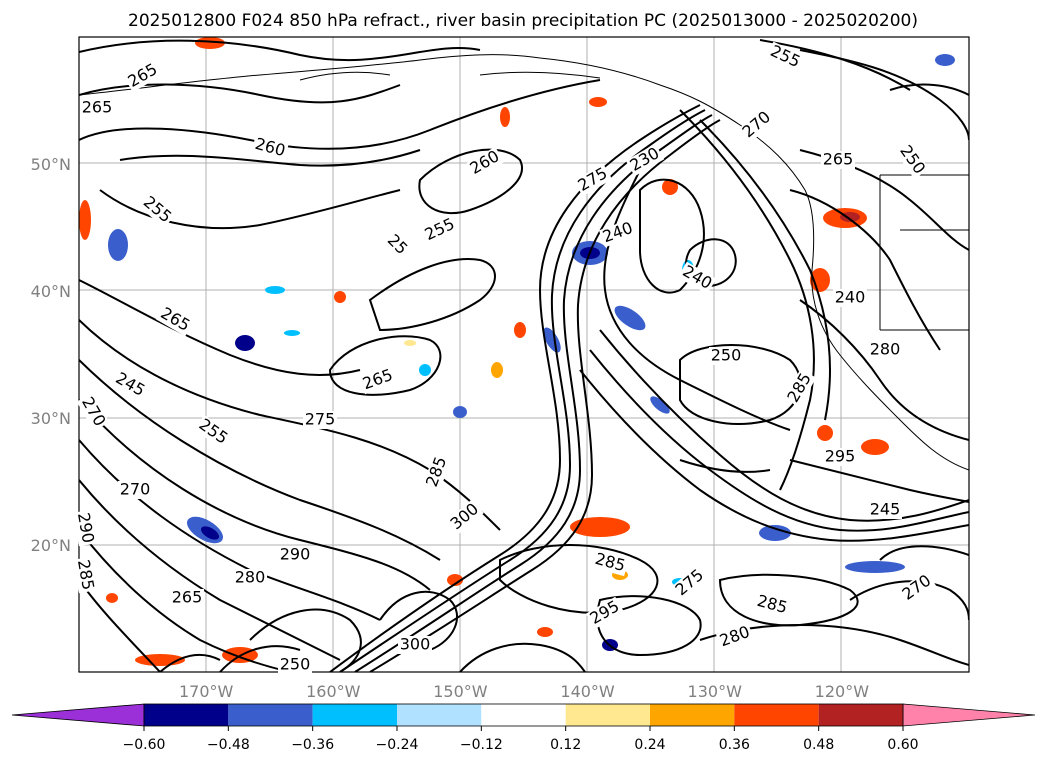 The image size is (1047, 765). I want to click on lon-label: 140°W, so click(587, 691).